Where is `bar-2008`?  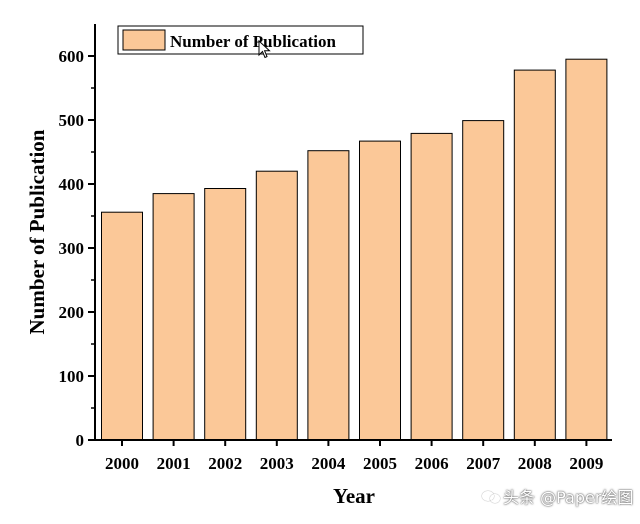 bar-2008 is located at coordinates (534, 255).